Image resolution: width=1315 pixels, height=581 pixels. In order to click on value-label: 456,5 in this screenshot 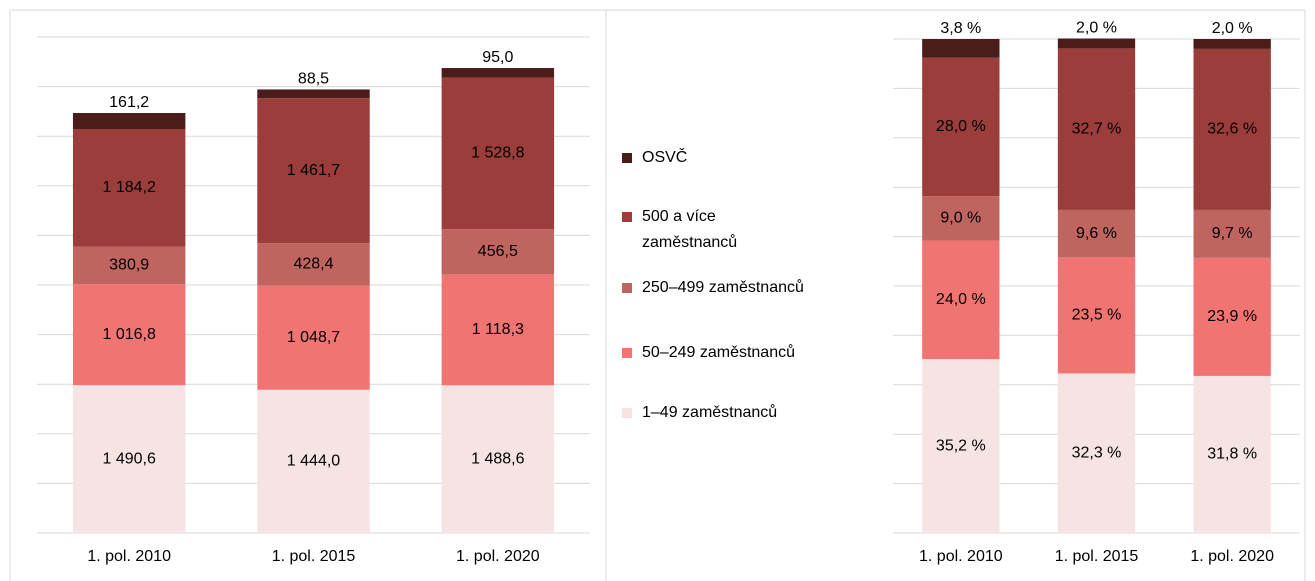, I will do `click(498, 251)`.